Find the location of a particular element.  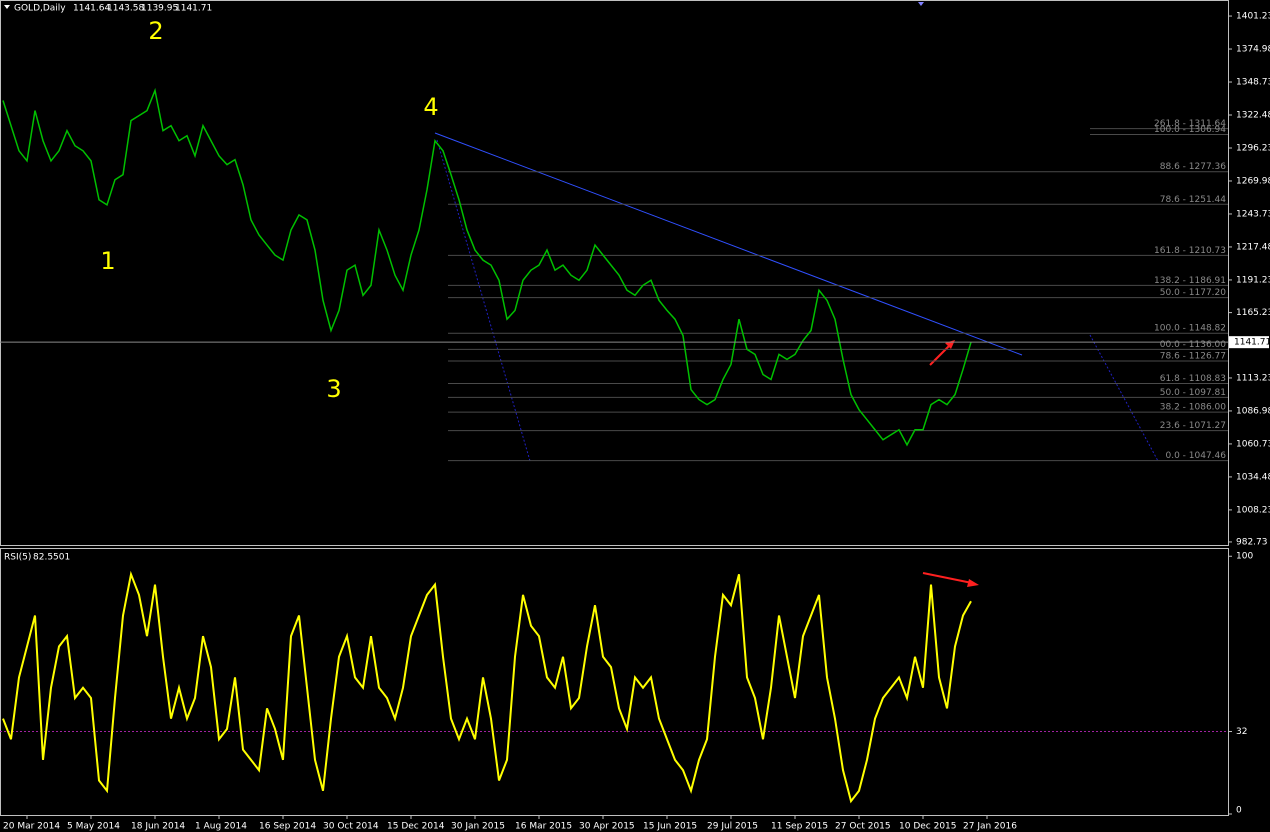

fib-label: 50.0 - 1097.81 is located at coordinates (1193, 393).